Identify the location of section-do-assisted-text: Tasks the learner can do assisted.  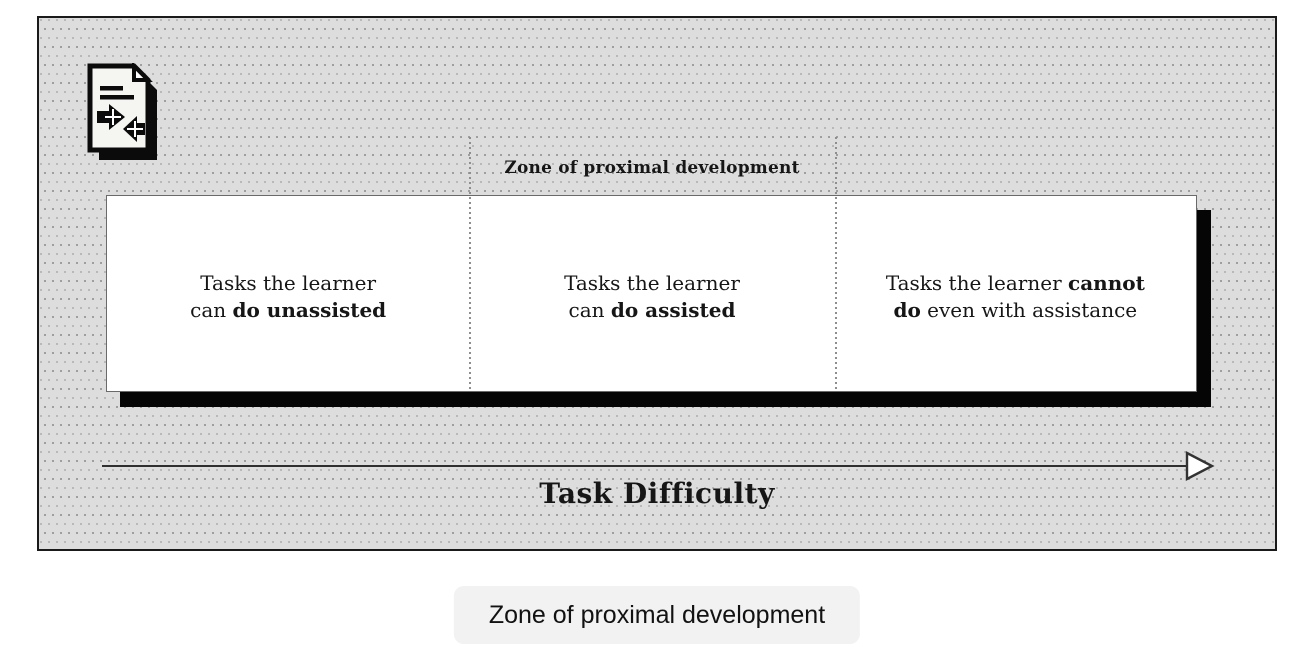
(652, 296).